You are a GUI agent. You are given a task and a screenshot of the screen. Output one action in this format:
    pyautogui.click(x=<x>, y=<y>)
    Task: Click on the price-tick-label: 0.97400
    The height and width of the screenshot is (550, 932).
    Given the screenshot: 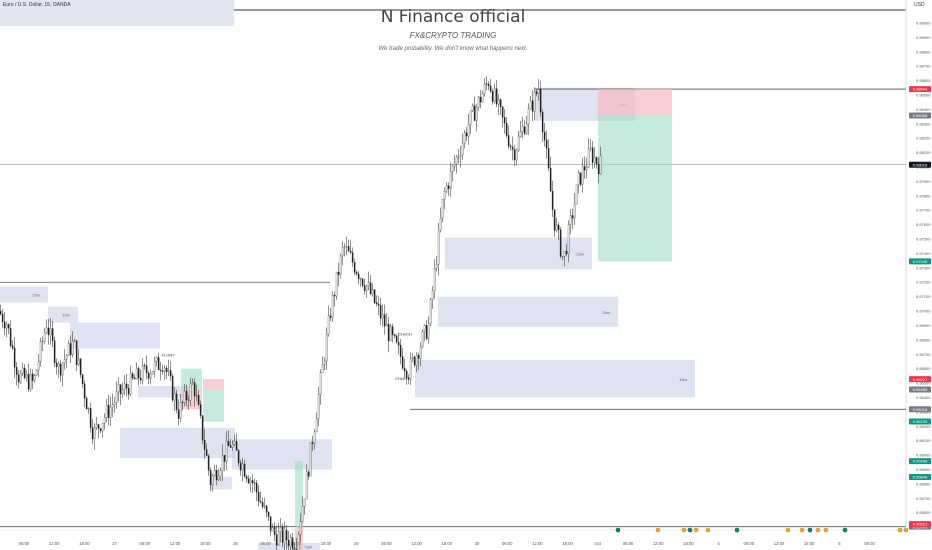 What is the action you would take?
    pyautogui.click(x=923, y=253)
    